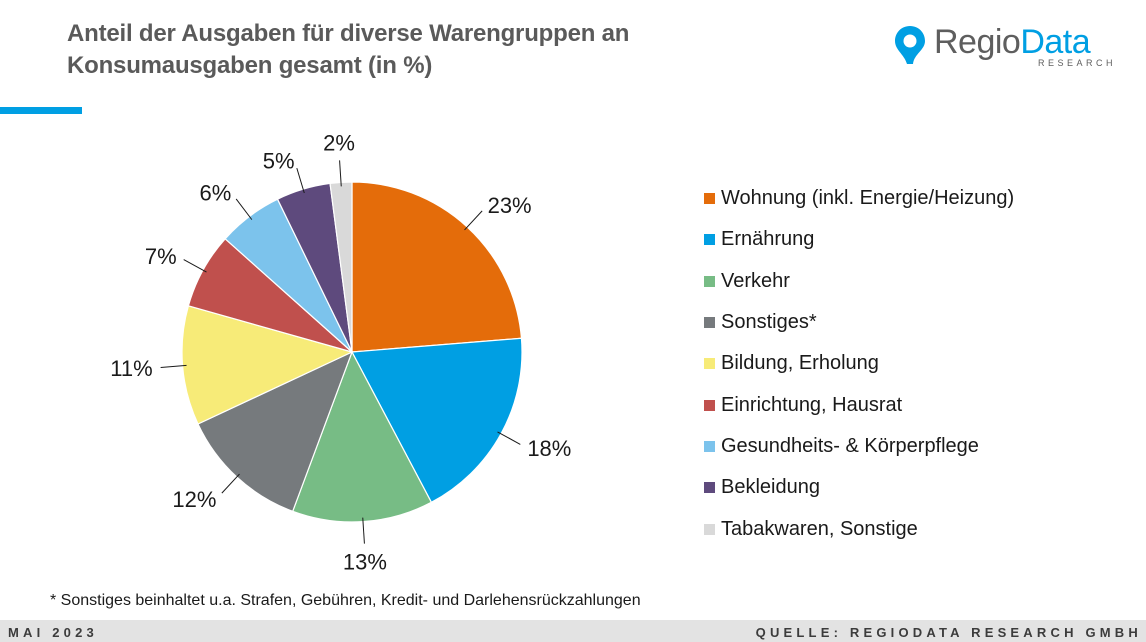  What do you see at coordinates (549, 448) in the screenshot?
I see `slice-label-2: 18%` at bounding box center [549, 448].